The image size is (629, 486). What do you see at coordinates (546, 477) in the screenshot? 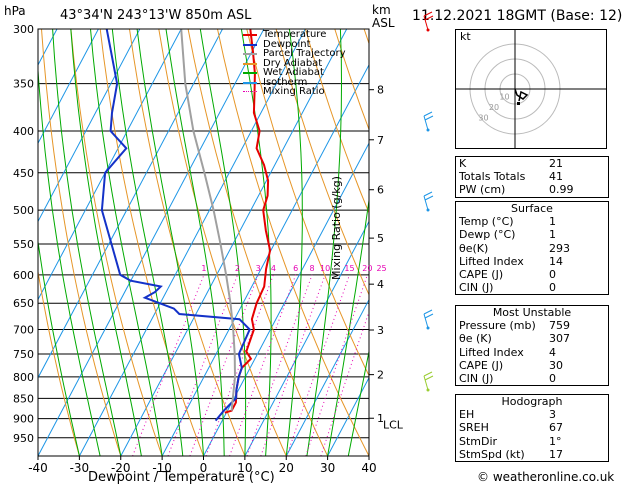
I see `copyright-footer: © weatheronline.co.uk` at bounding box center [546, 477].